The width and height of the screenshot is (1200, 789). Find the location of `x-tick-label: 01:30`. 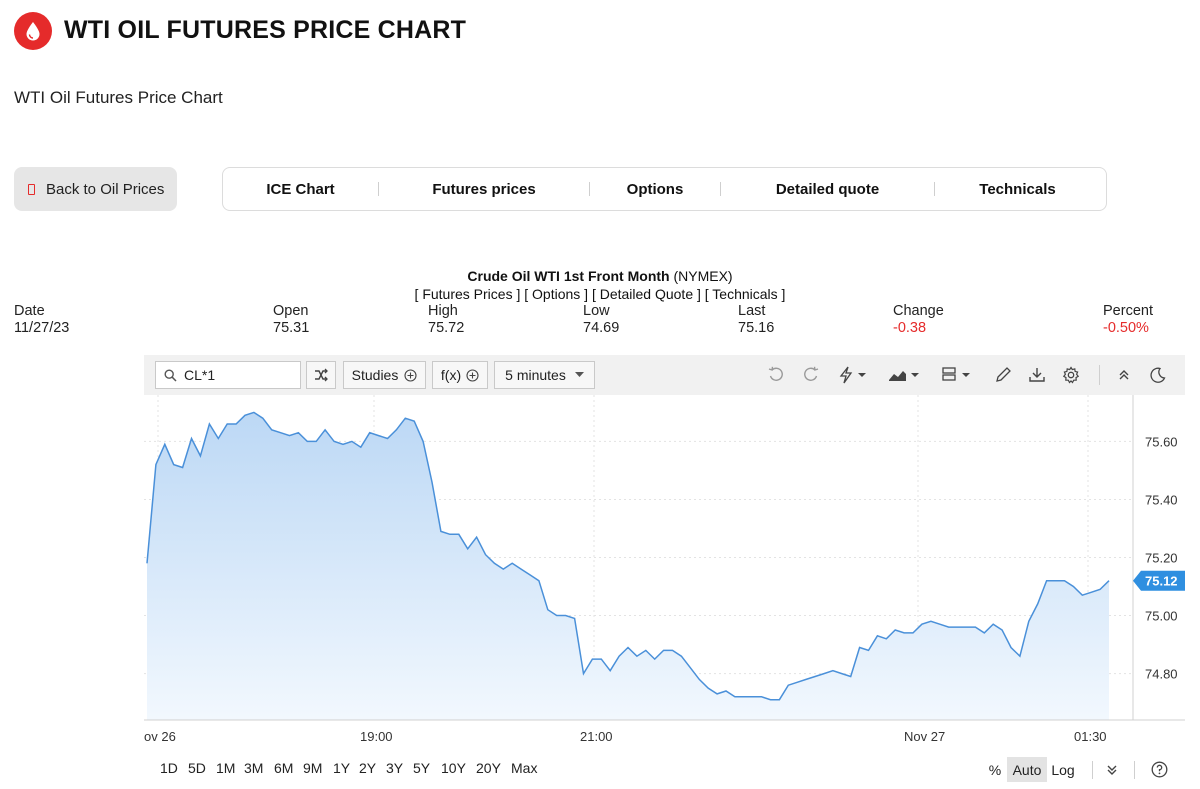

x-tick-label: 01:30 is located at coordinates (1090, 736).